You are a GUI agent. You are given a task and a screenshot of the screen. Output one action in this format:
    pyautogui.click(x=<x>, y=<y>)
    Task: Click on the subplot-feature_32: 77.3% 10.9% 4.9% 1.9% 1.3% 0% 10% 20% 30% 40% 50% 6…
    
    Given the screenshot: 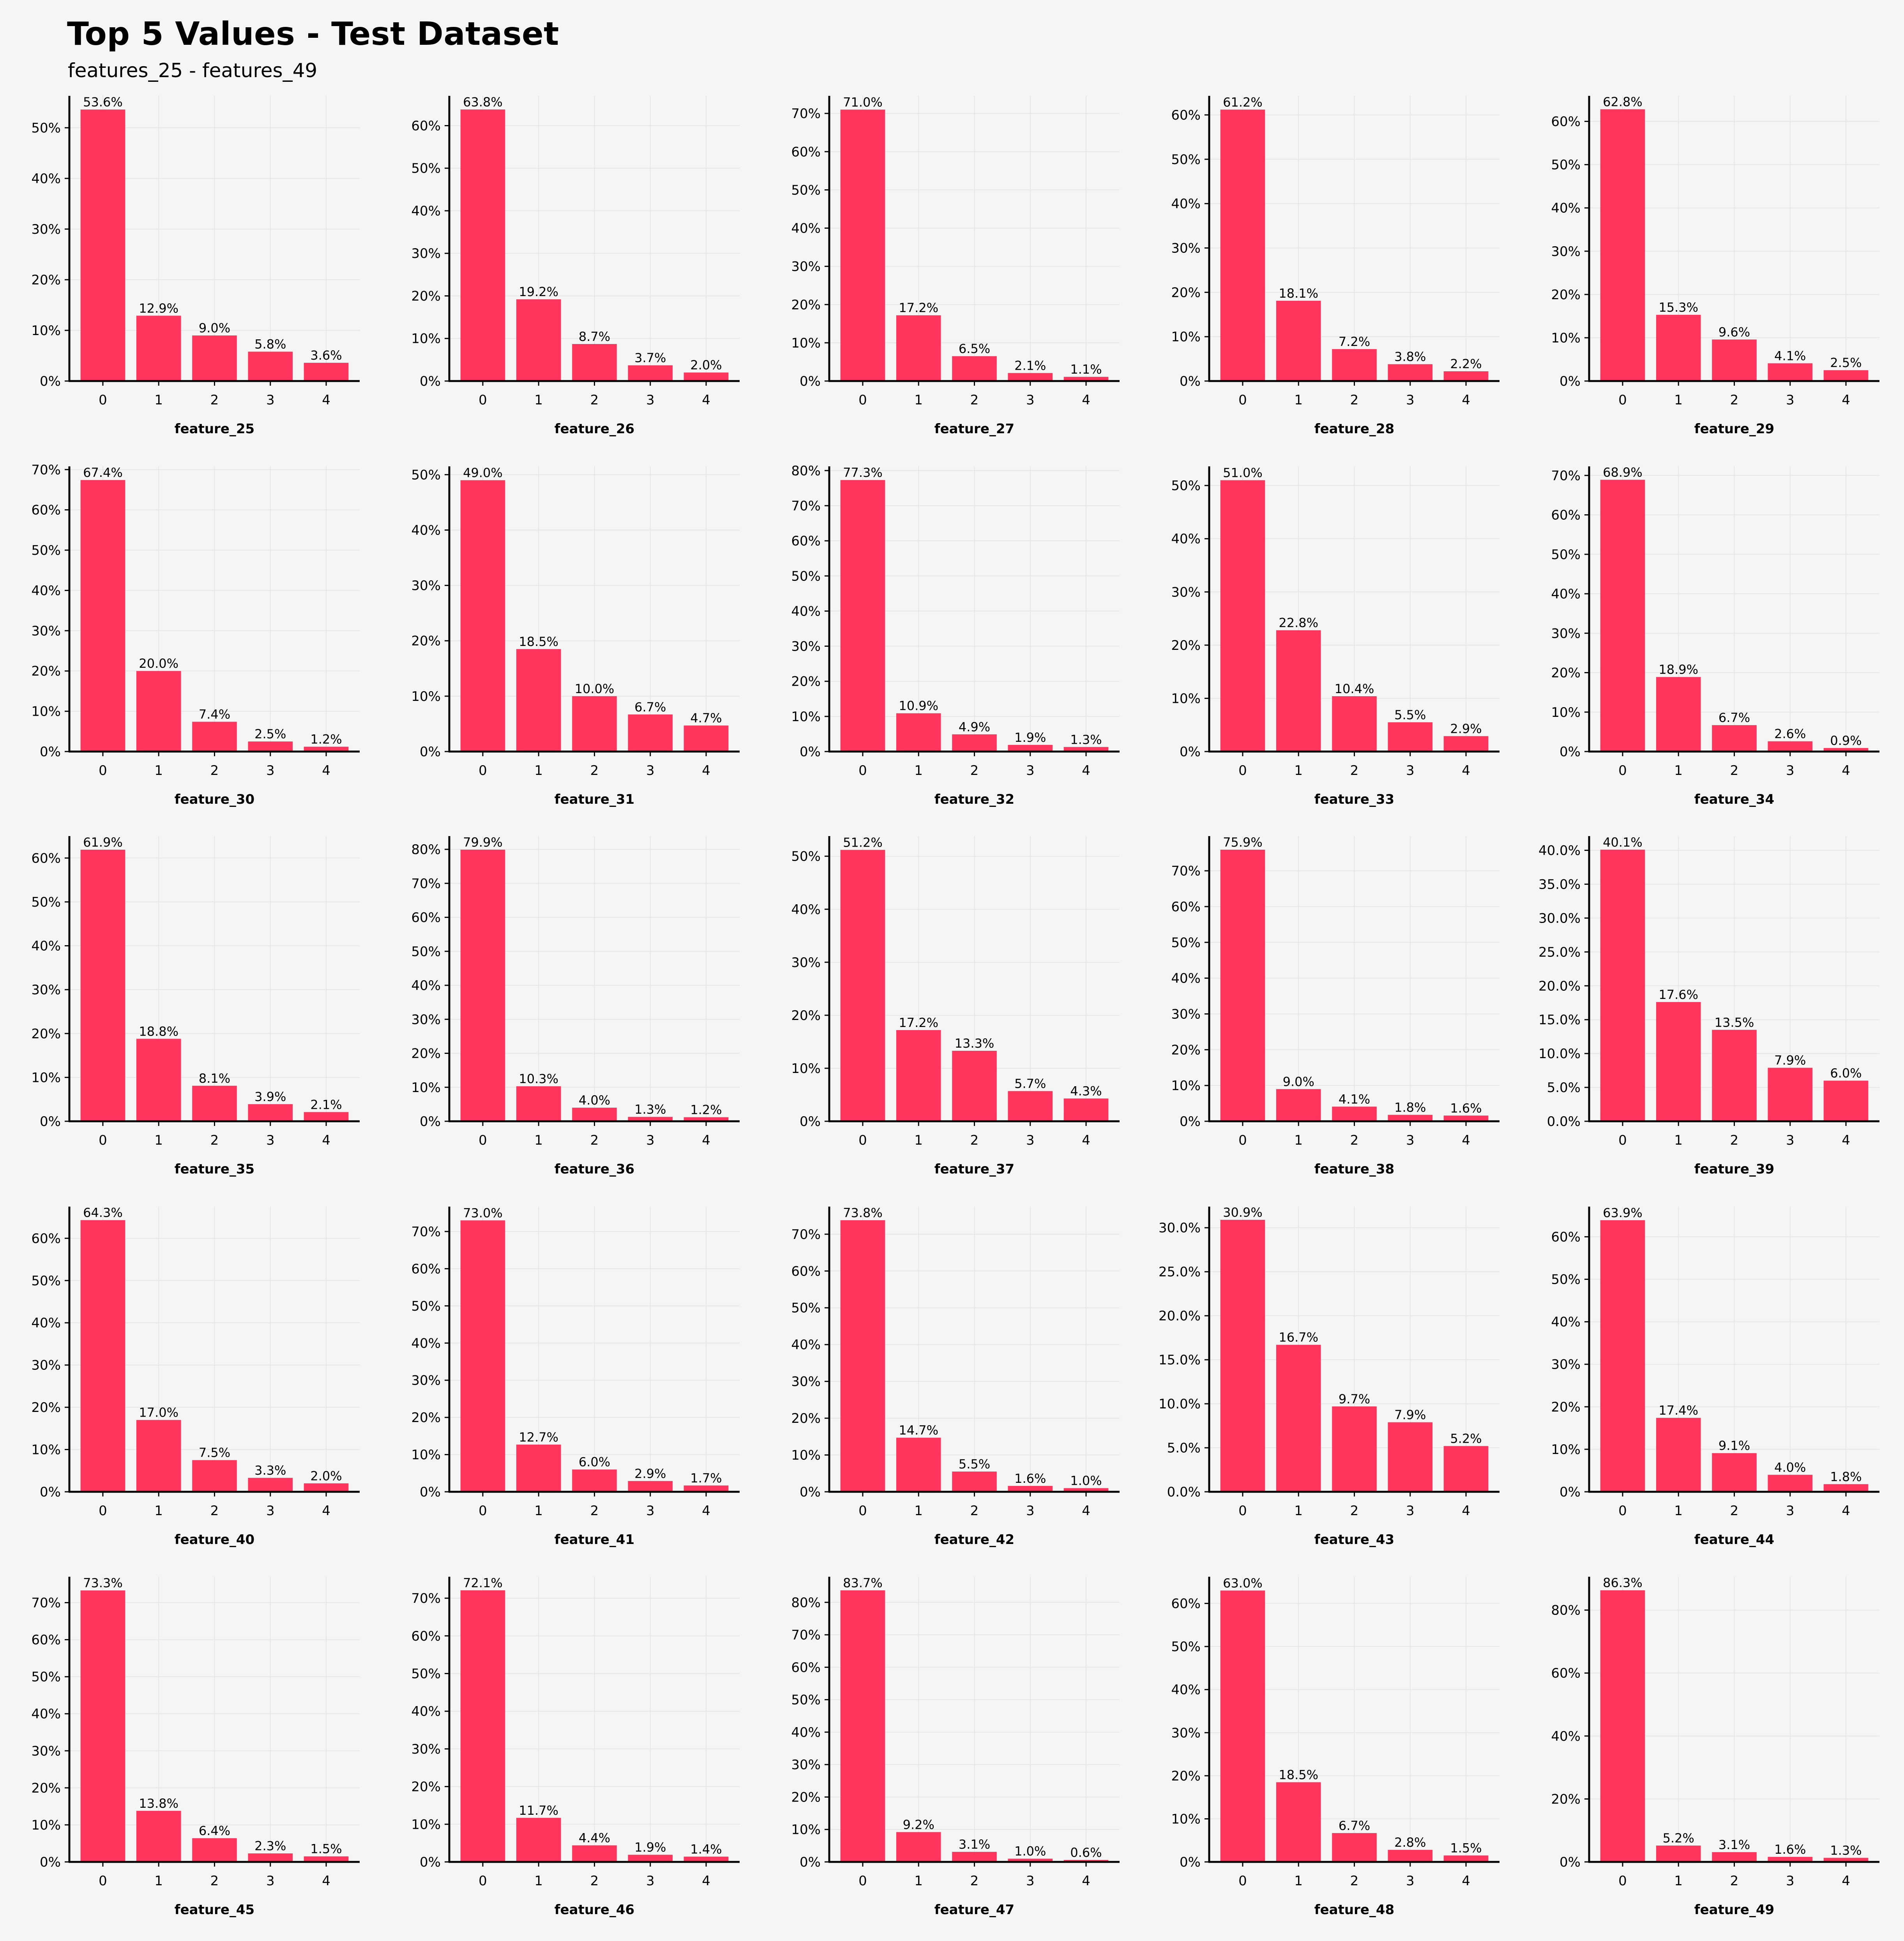 What is the action you would take?
    pyautogui.click(x=956, y=635)
    